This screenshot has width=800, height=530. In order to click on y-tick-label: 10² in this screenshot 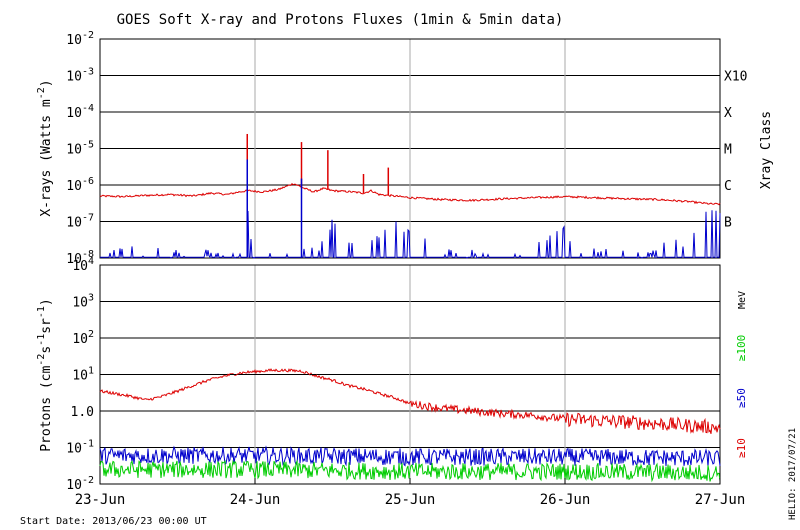, I will do `click(83, 338)`.